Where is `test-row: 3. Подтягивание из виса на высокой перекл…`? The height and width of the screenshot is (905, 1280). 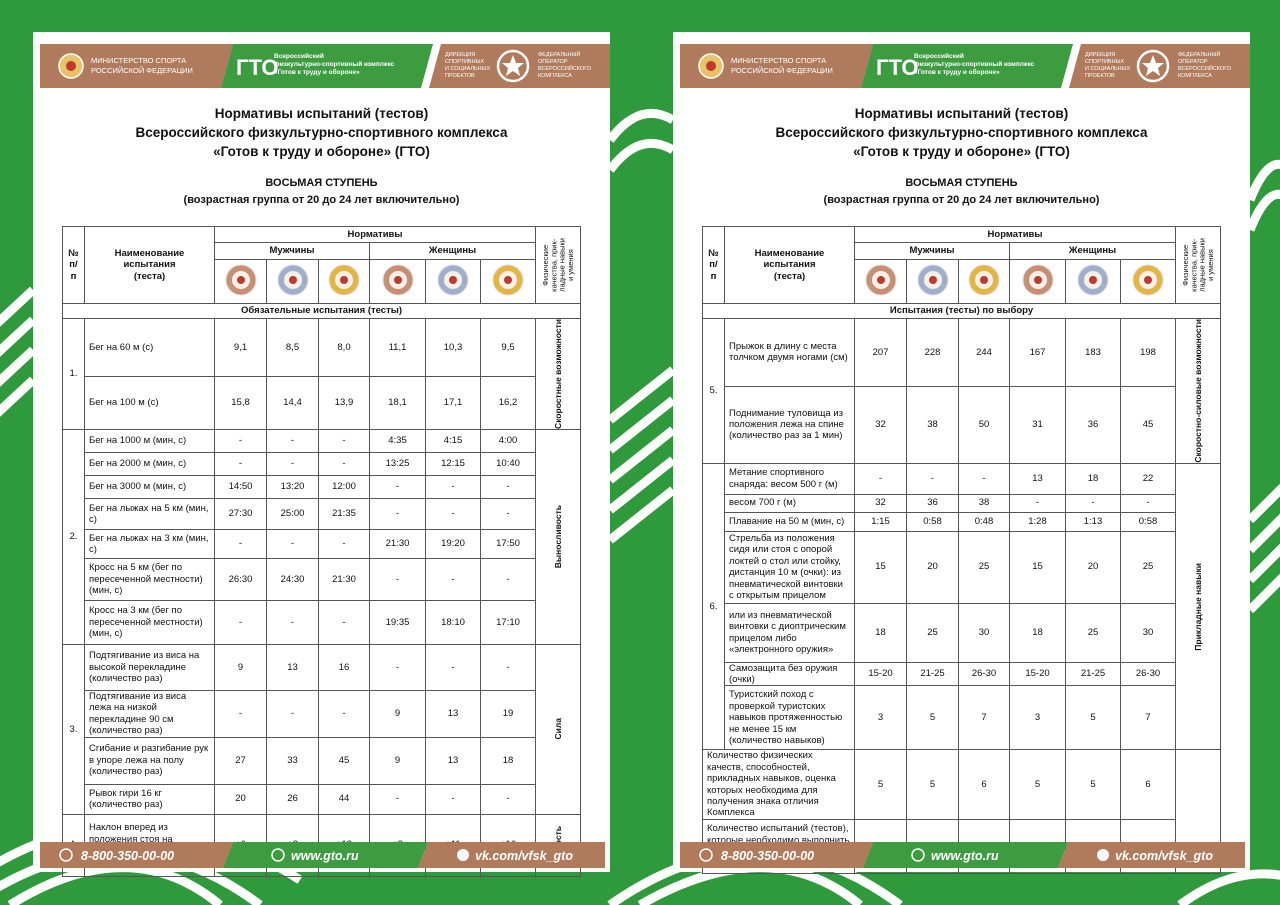 test-row: 3. Подтягивание из виса на высокой перекл… is located at coordinates (322, 729).